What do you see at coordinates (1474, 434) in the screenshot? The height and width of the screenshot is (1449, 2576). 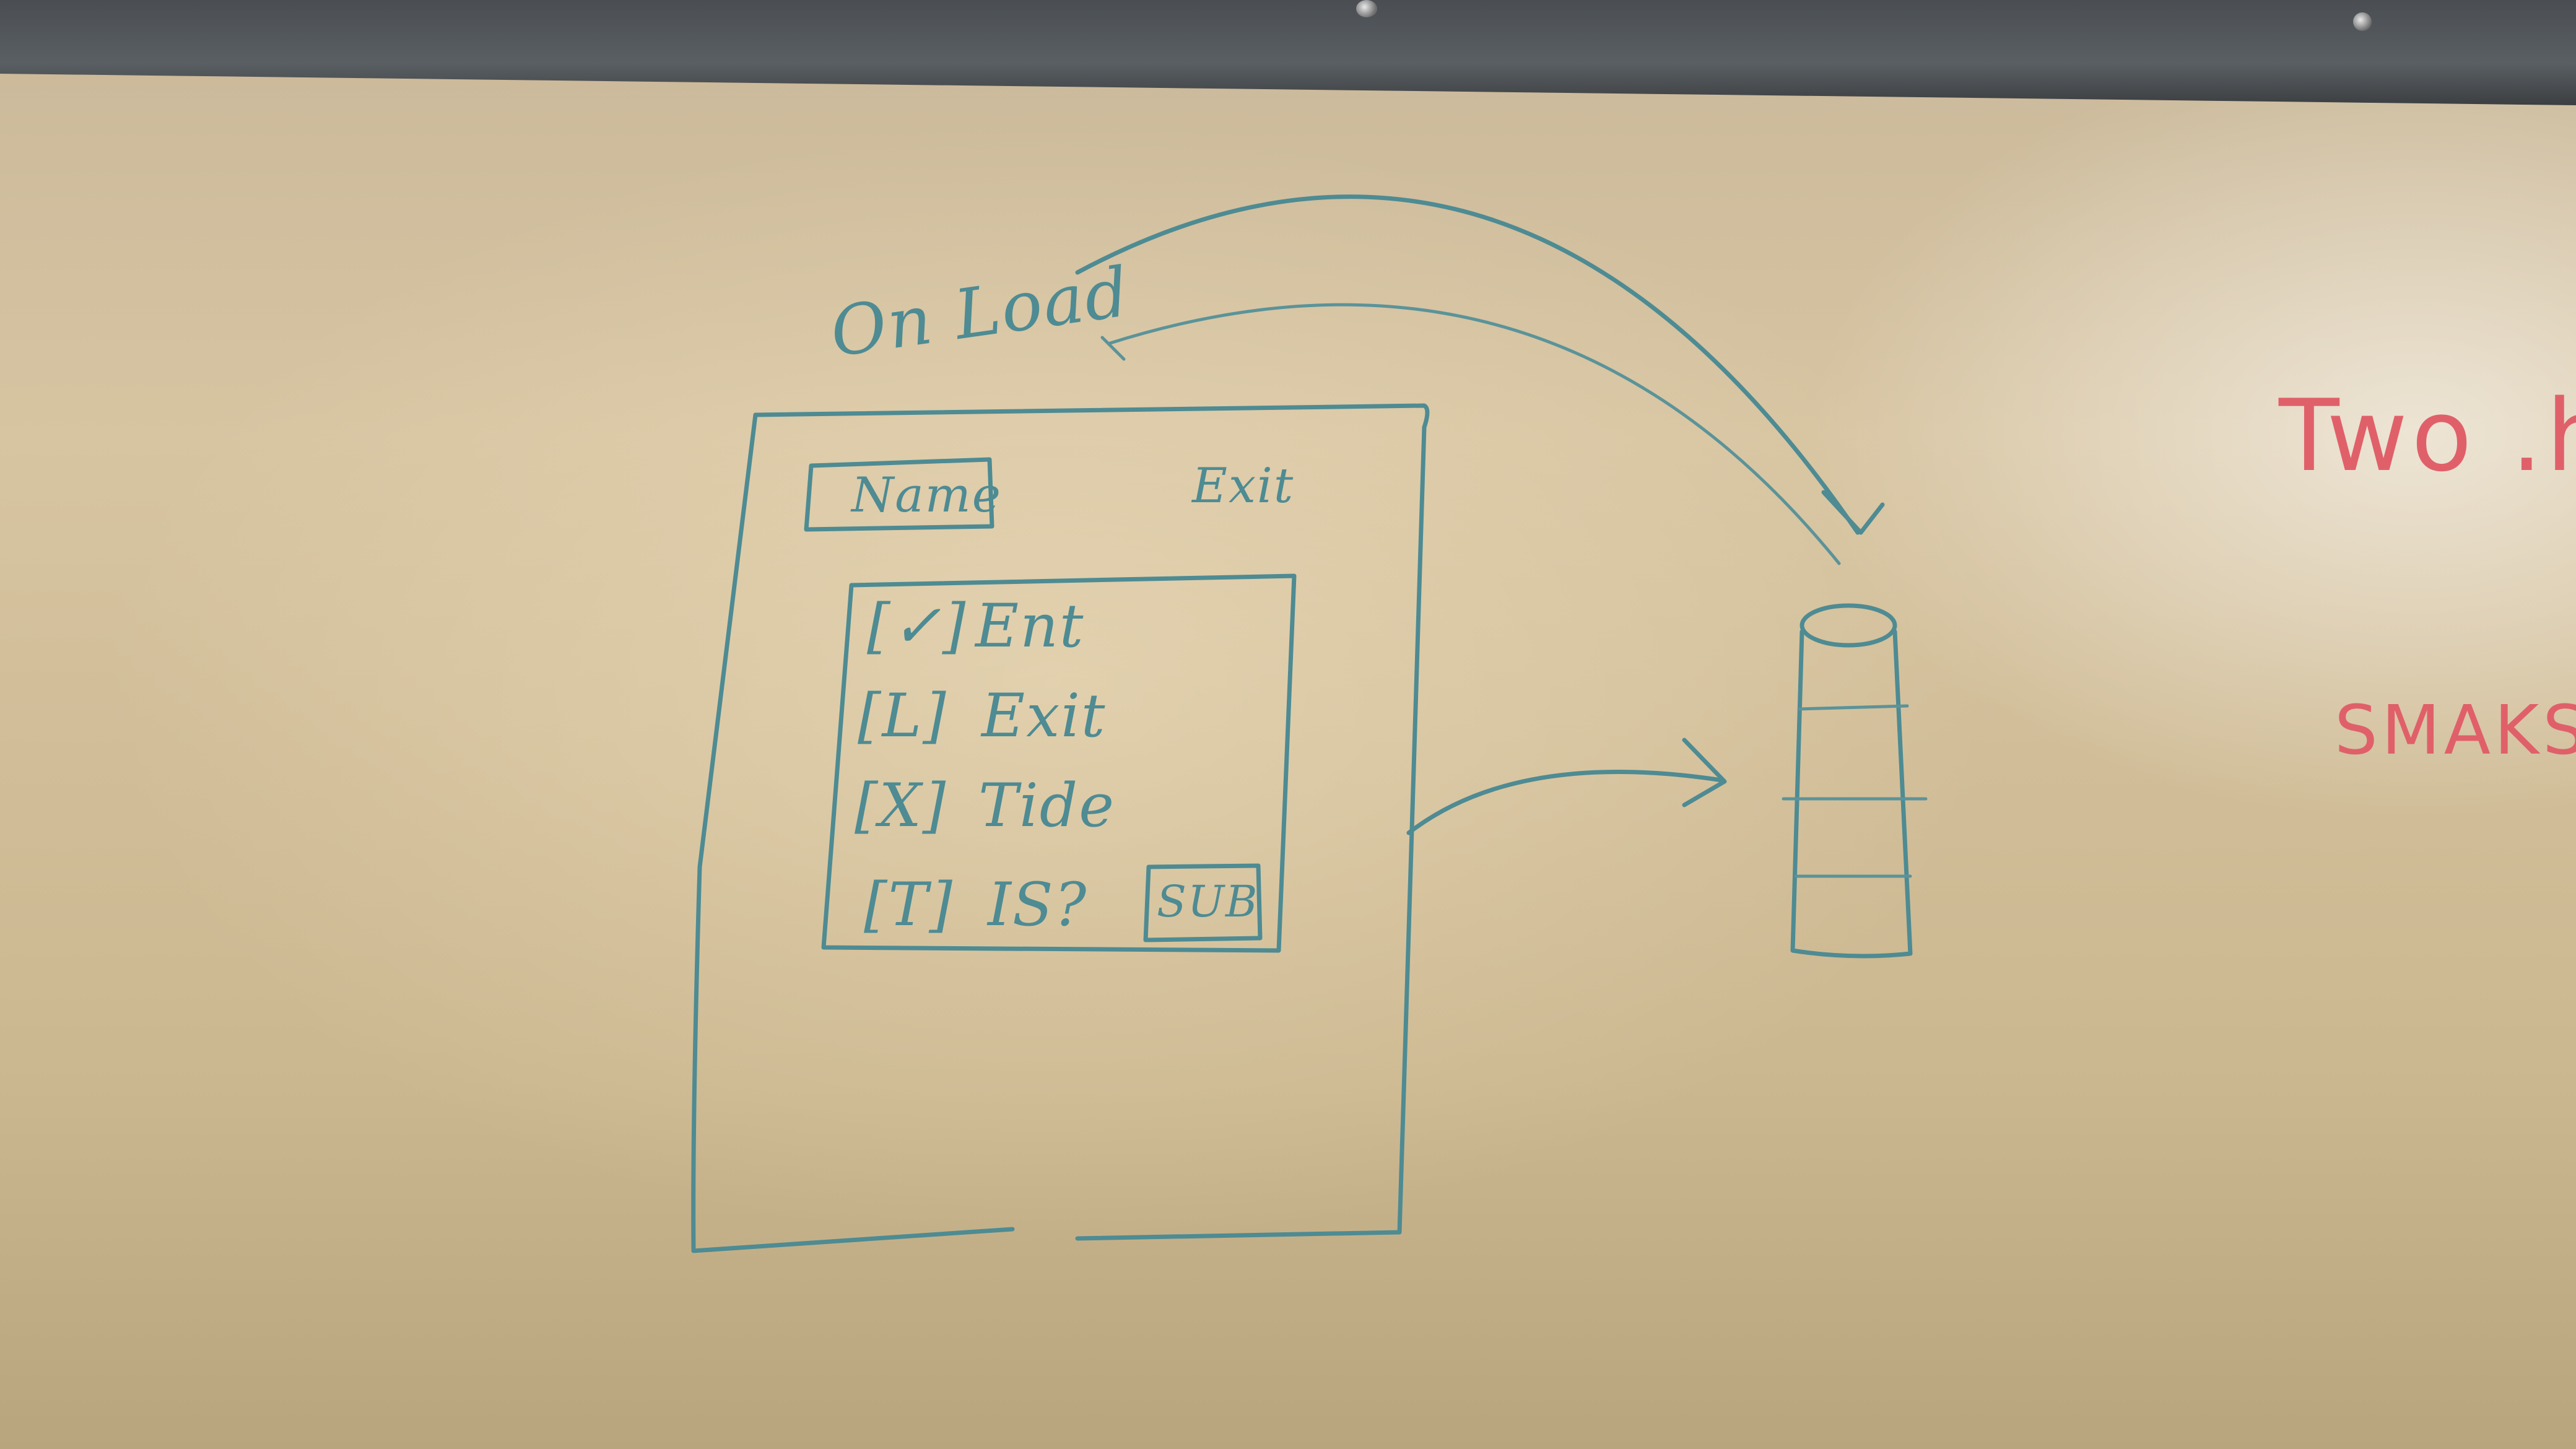 I see `return-arrow` at bounding box center [1474, 434].